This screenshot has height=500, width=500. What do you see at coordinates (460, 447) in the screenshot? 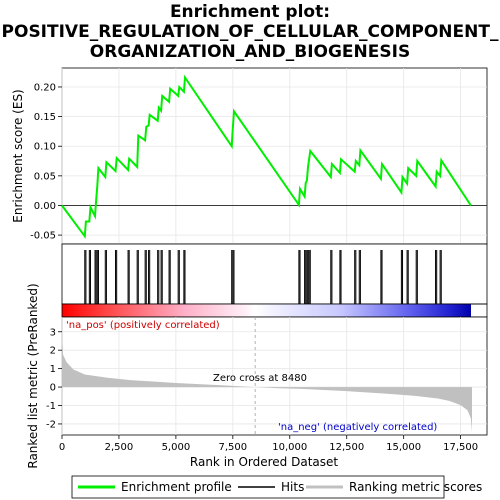
I see `x-tick-label: 17,500` at bounding box center [460, 447].